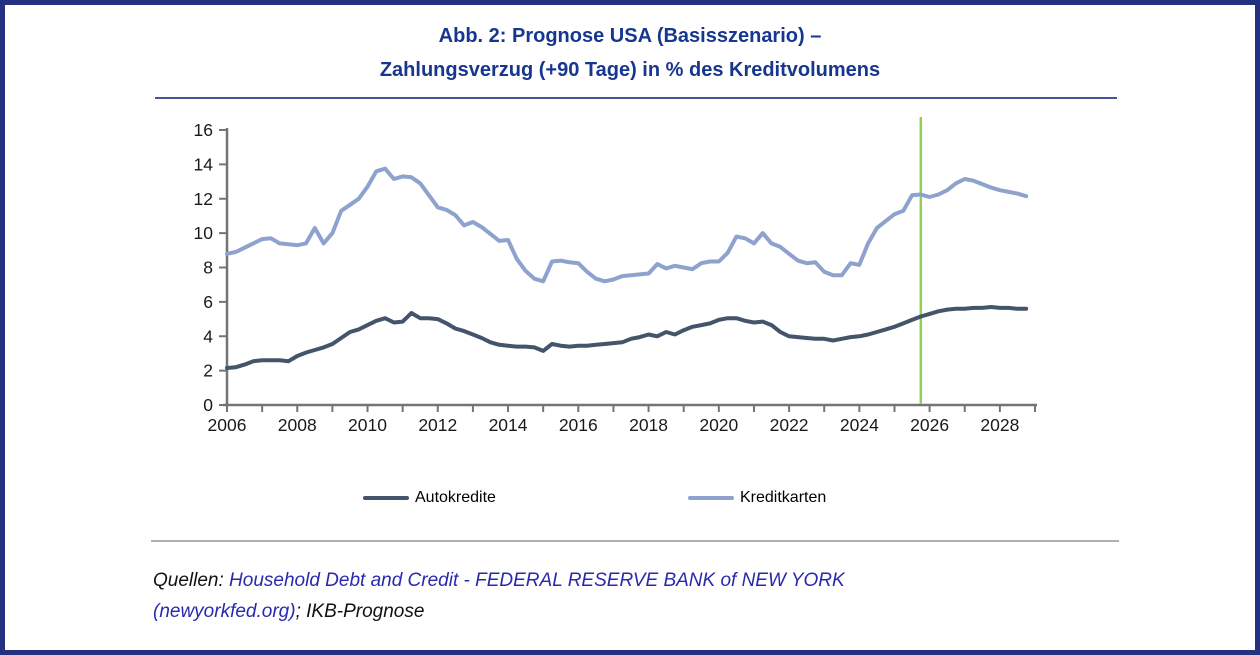 The width and height of the screenshot is (1260, 655). I want to click on svg-text: 16, so click(203, 130).